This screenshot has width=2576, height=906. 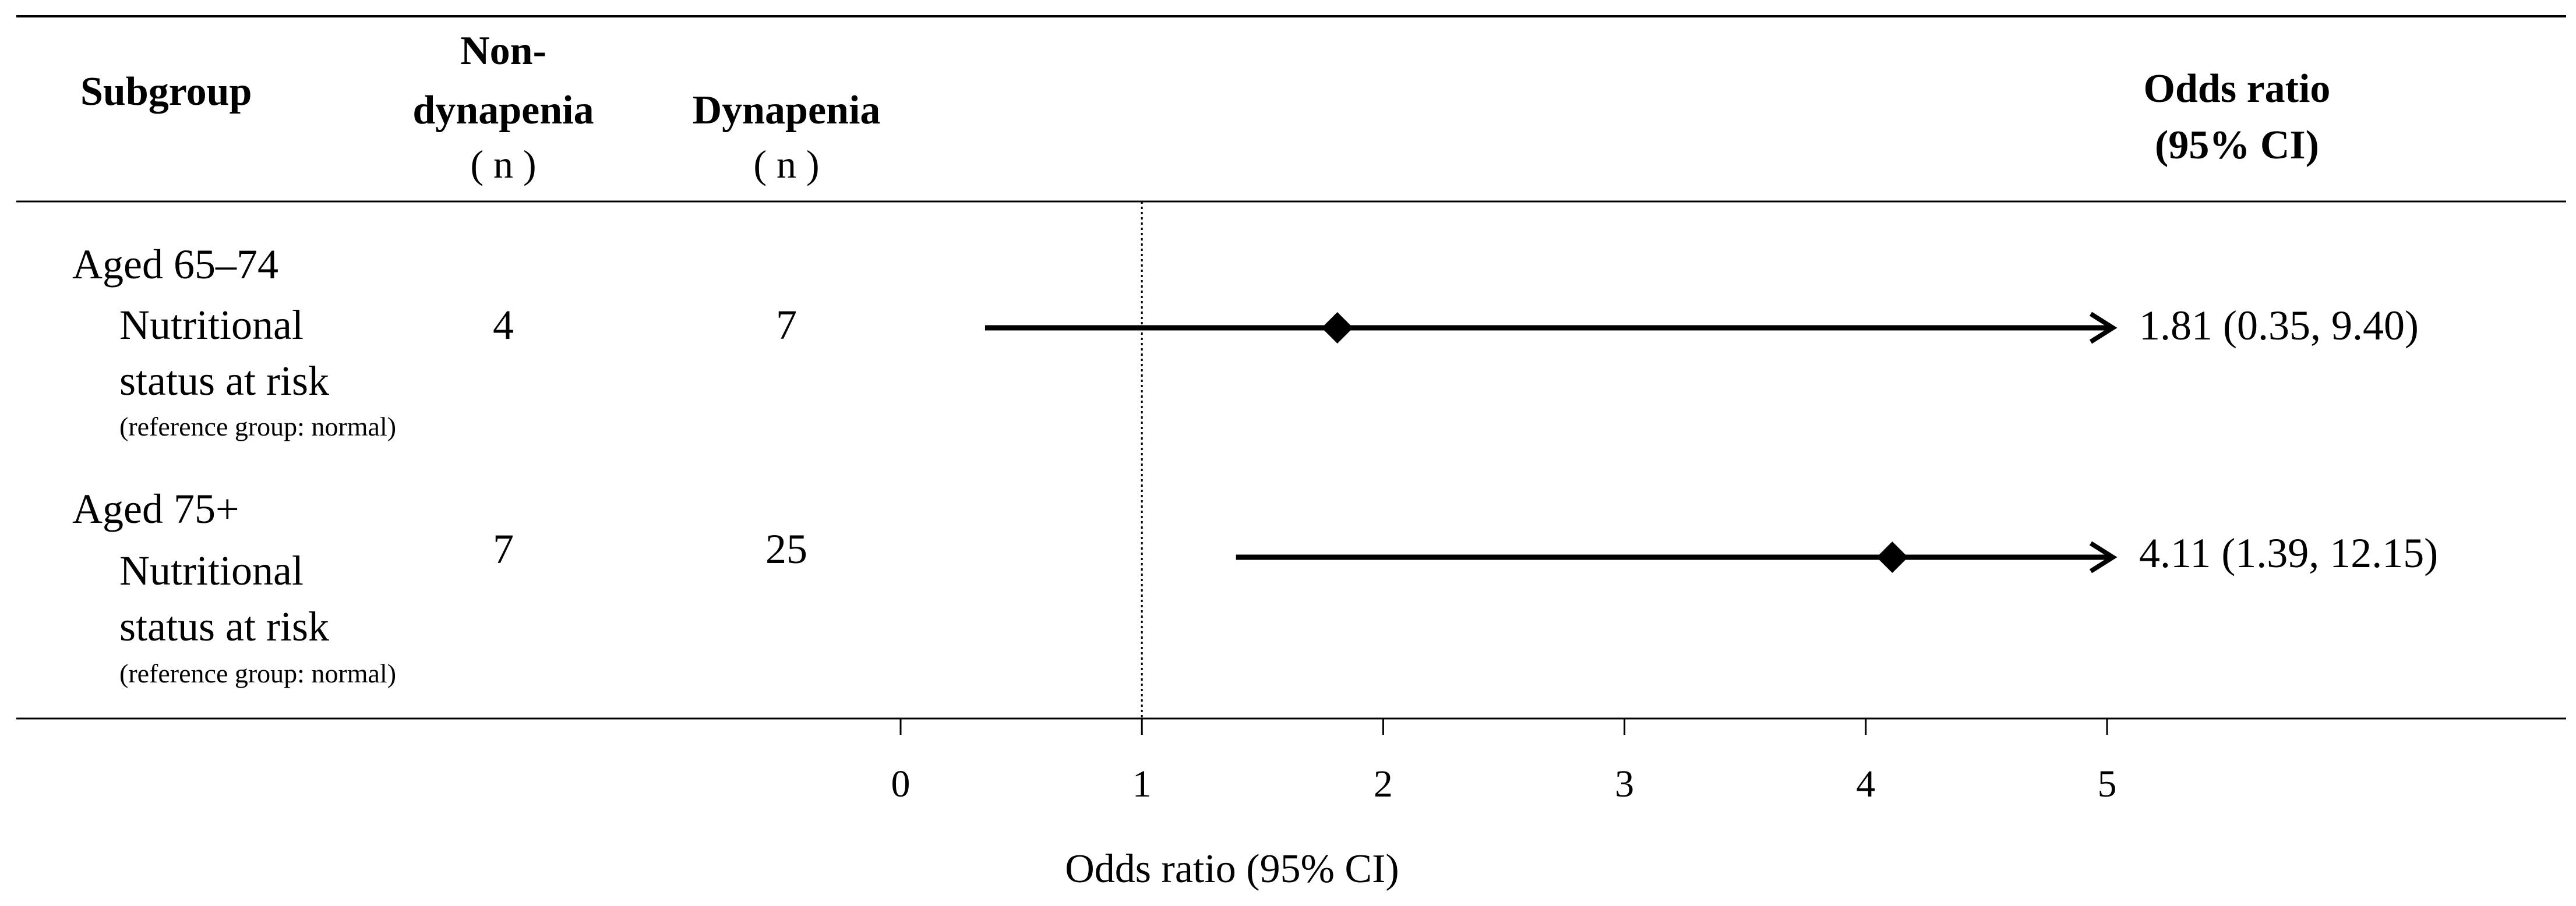 I want to click on x-tick-label-5: 5, so click(x=2107, y=784).